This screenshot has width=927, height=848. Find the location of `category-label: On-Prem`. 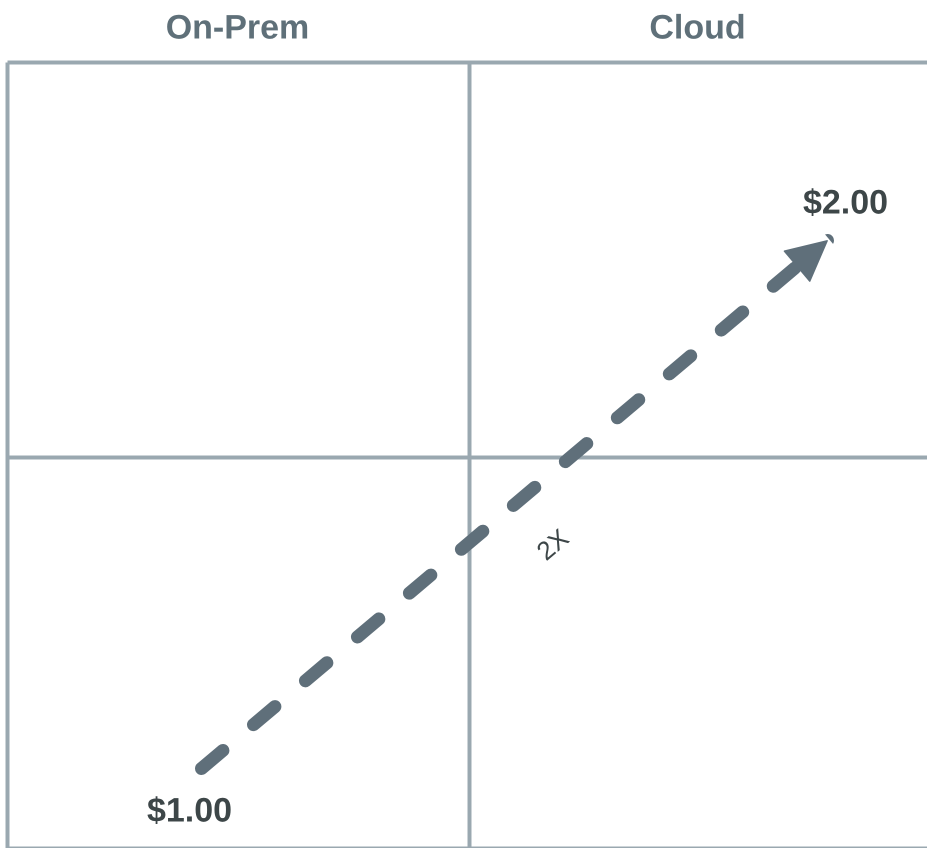

category-label: On-Prem is located at coordinates (238, 27).